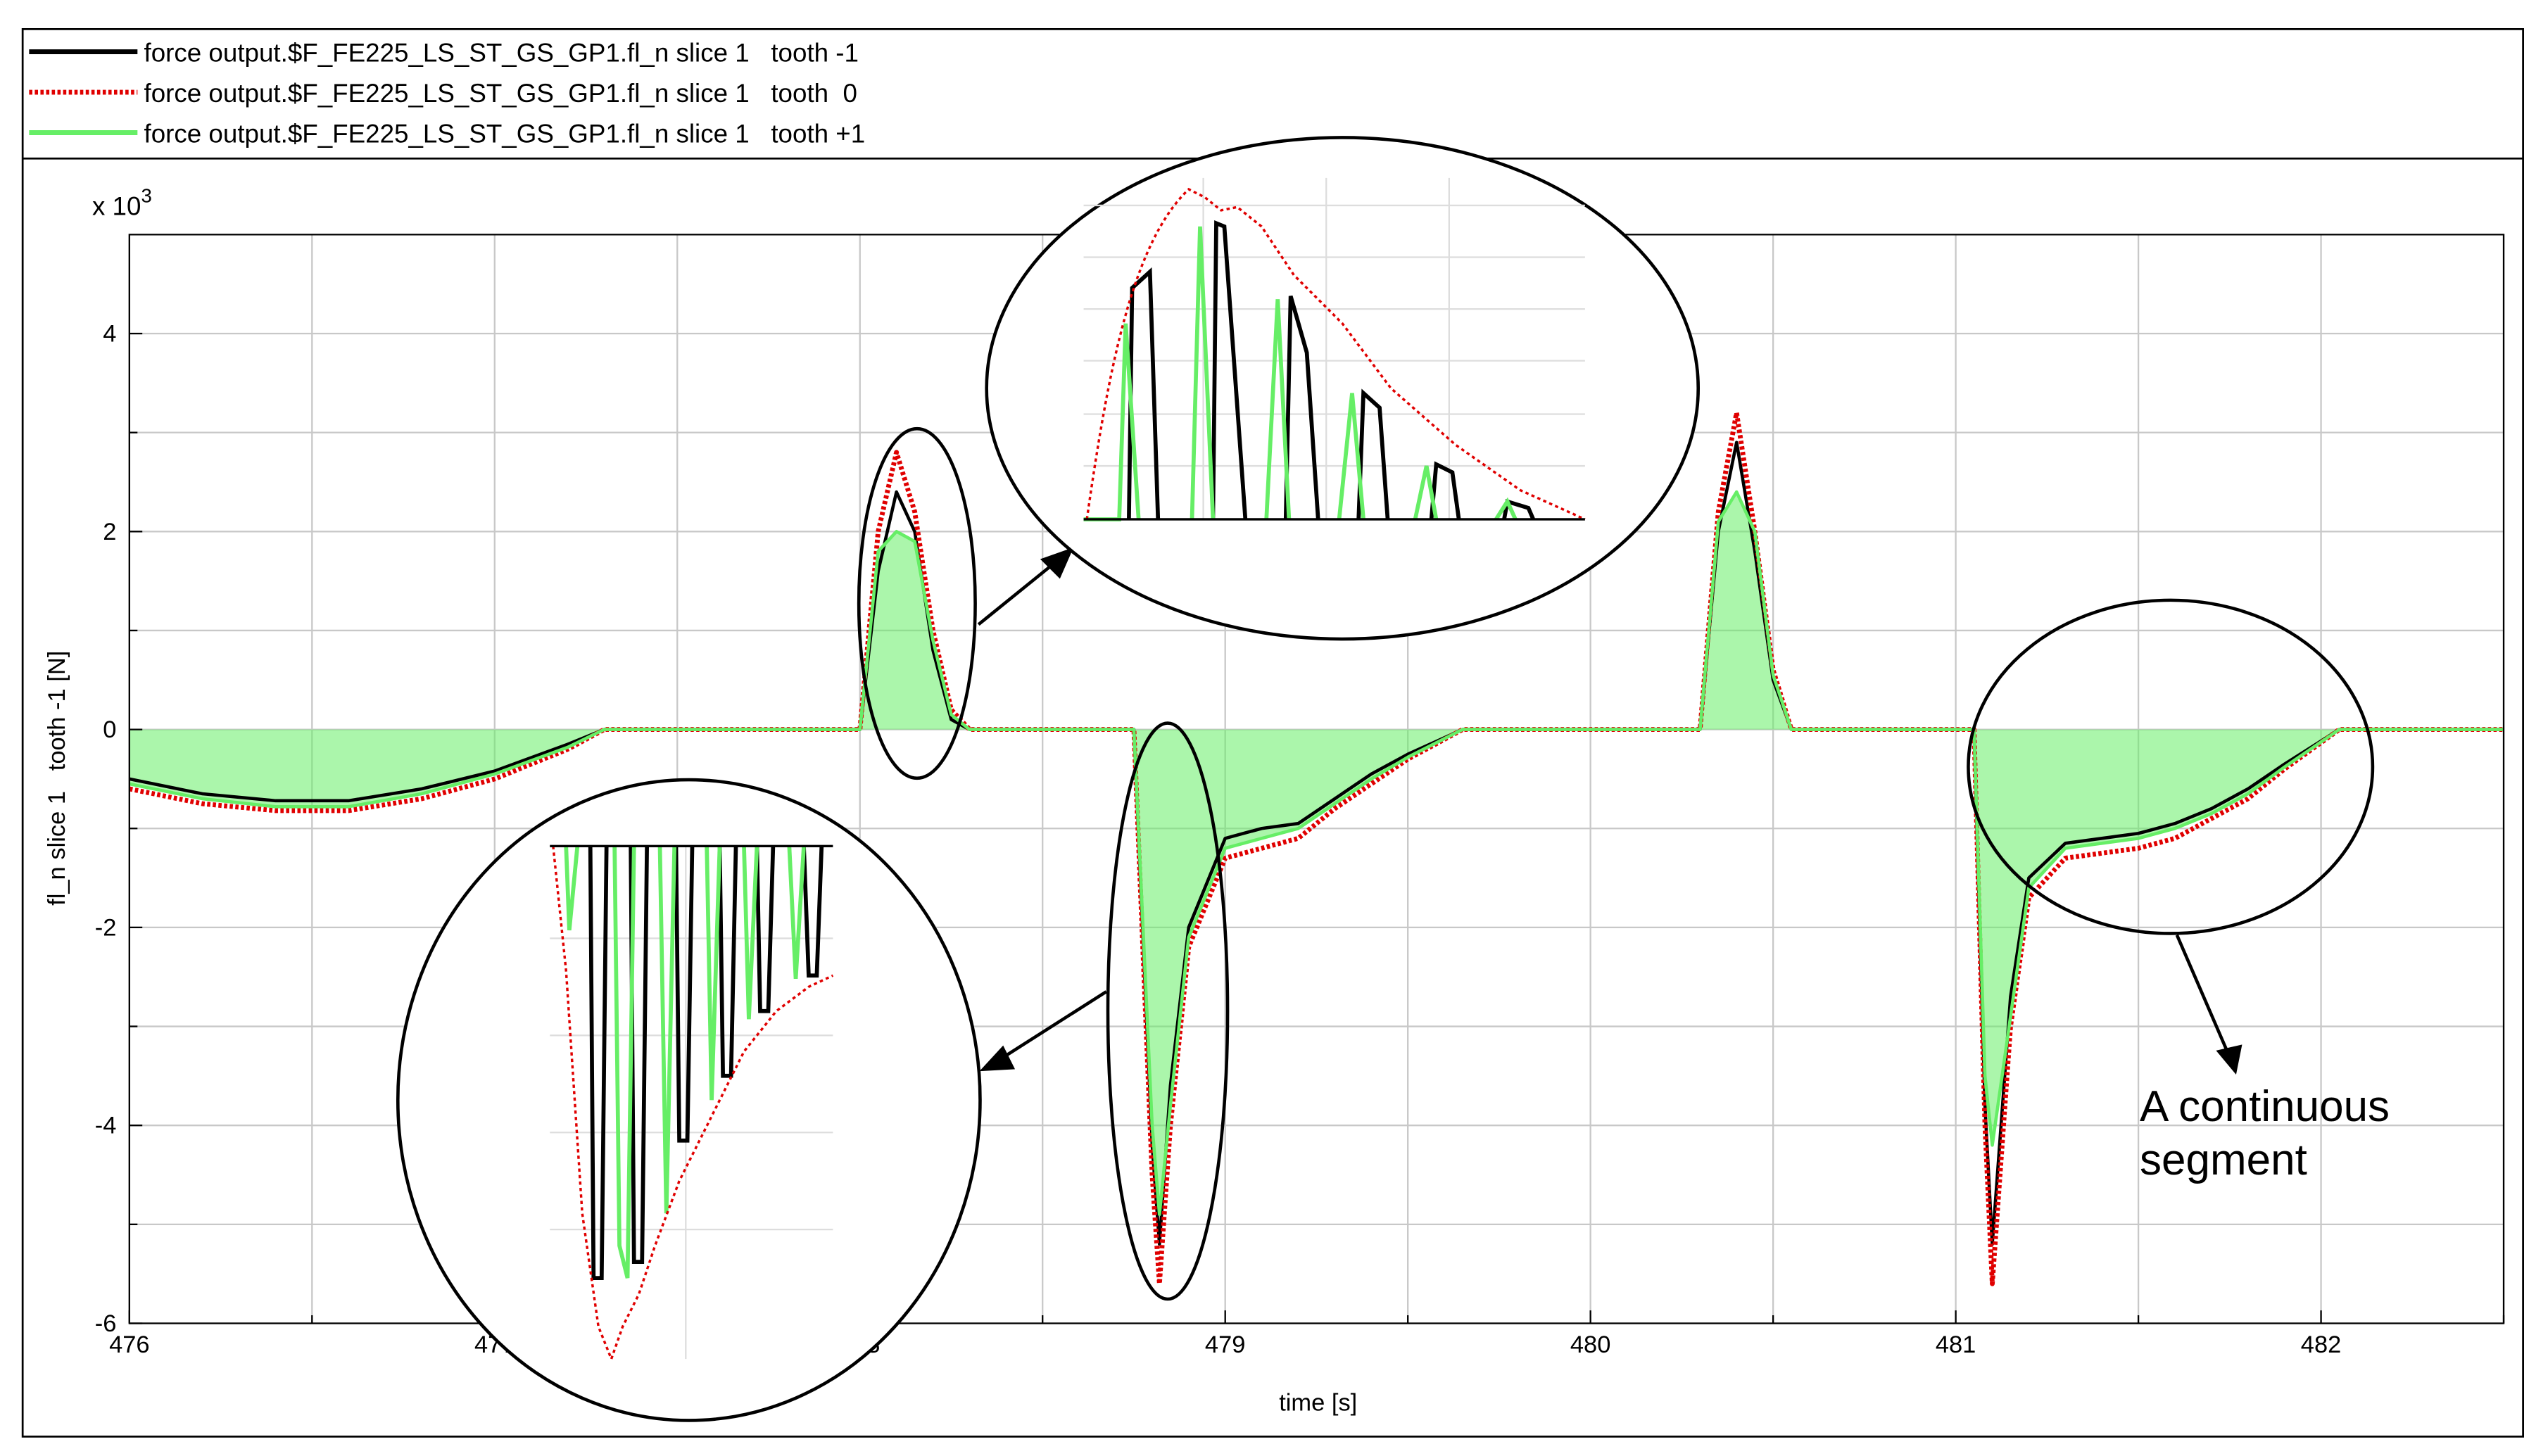 This screenshot has height=1456, width=2536. I want to click on y-tick-label: 4, so click(109, 333).